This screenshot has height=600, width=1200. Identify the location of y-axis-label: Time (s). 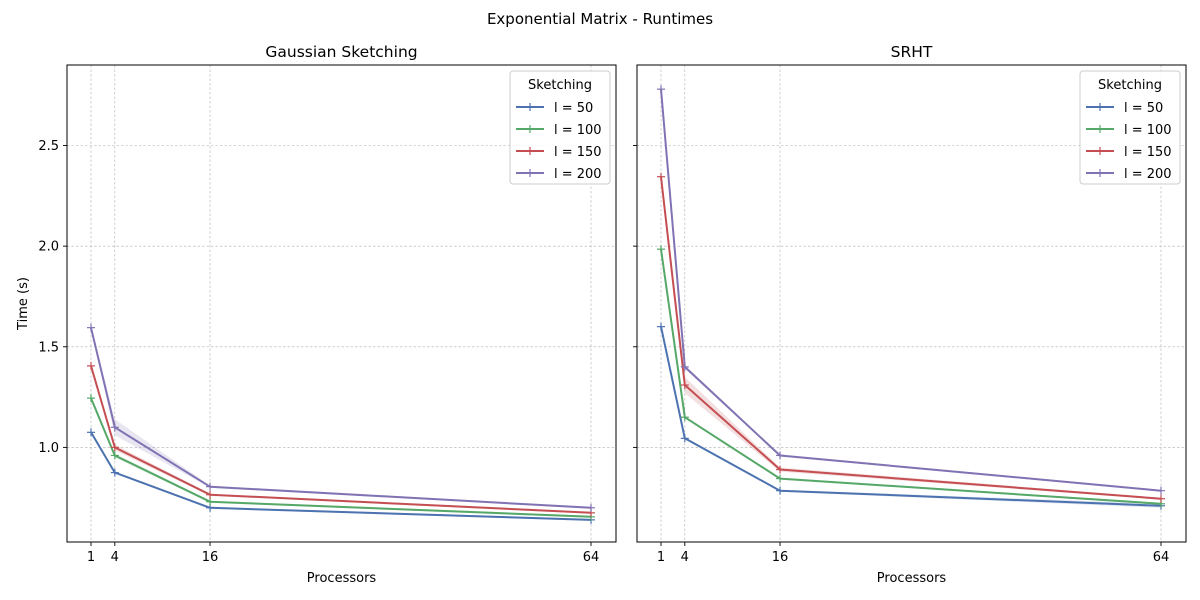
(23, 304).